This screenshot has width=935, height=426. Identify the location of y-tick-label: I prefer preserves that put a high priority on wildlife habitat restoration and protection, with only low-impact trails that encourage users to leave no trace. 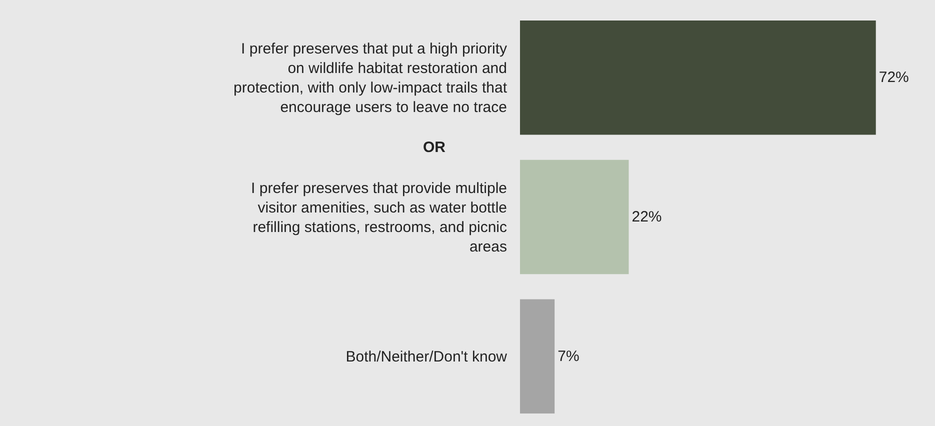
(371, 78).